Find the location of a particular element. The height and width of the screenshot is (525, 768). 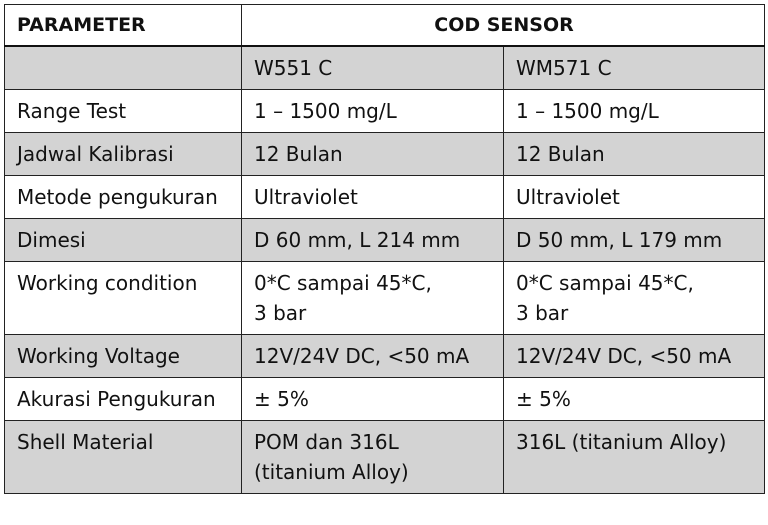

row-label: Dimesi is located at coordinates (123, 240).